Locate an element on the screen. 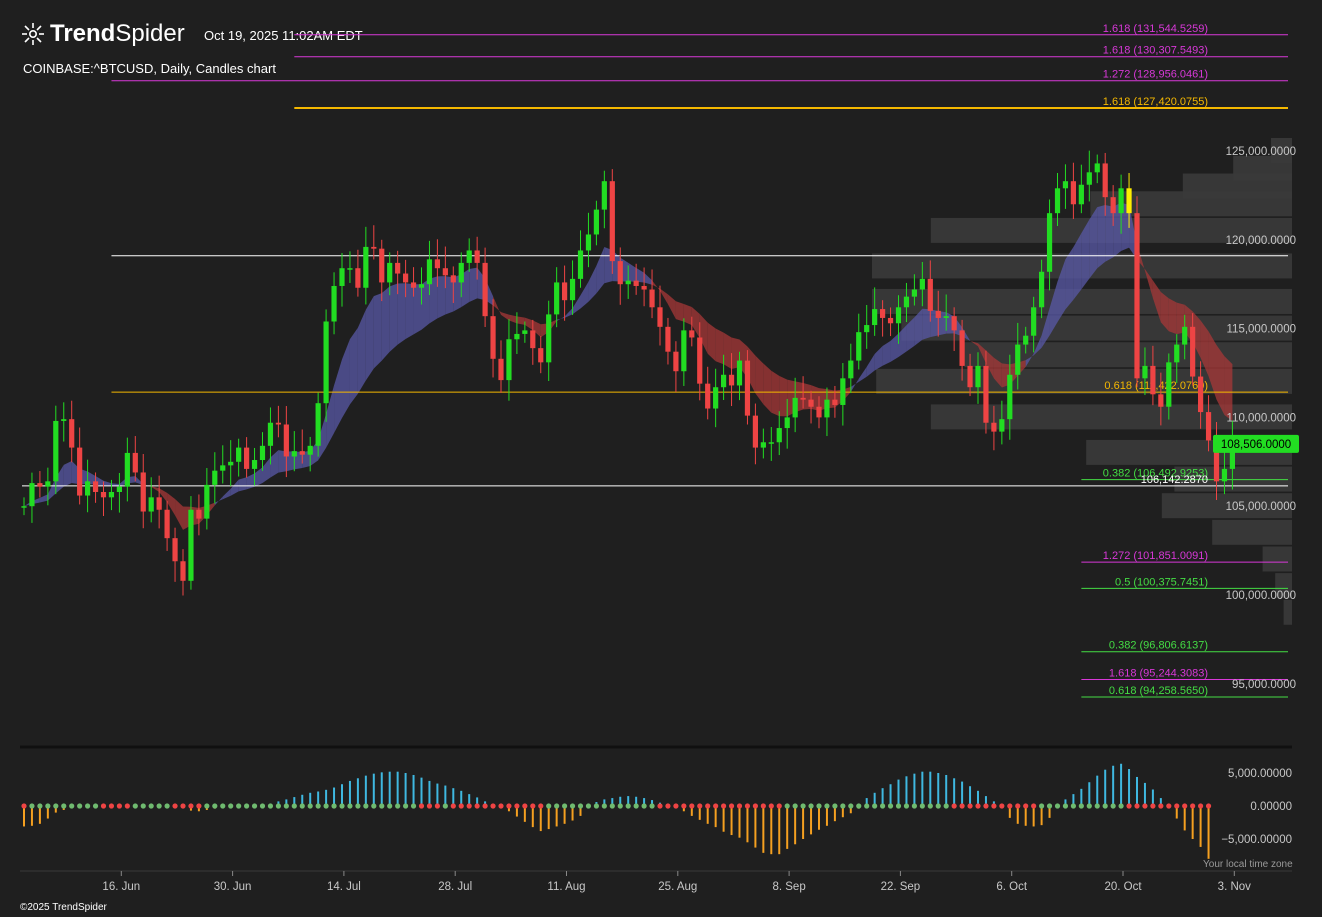 This screenshot has height=917, width=1322. price-tick-label: 115,000.0000 is located at coordinates (1262, 330).